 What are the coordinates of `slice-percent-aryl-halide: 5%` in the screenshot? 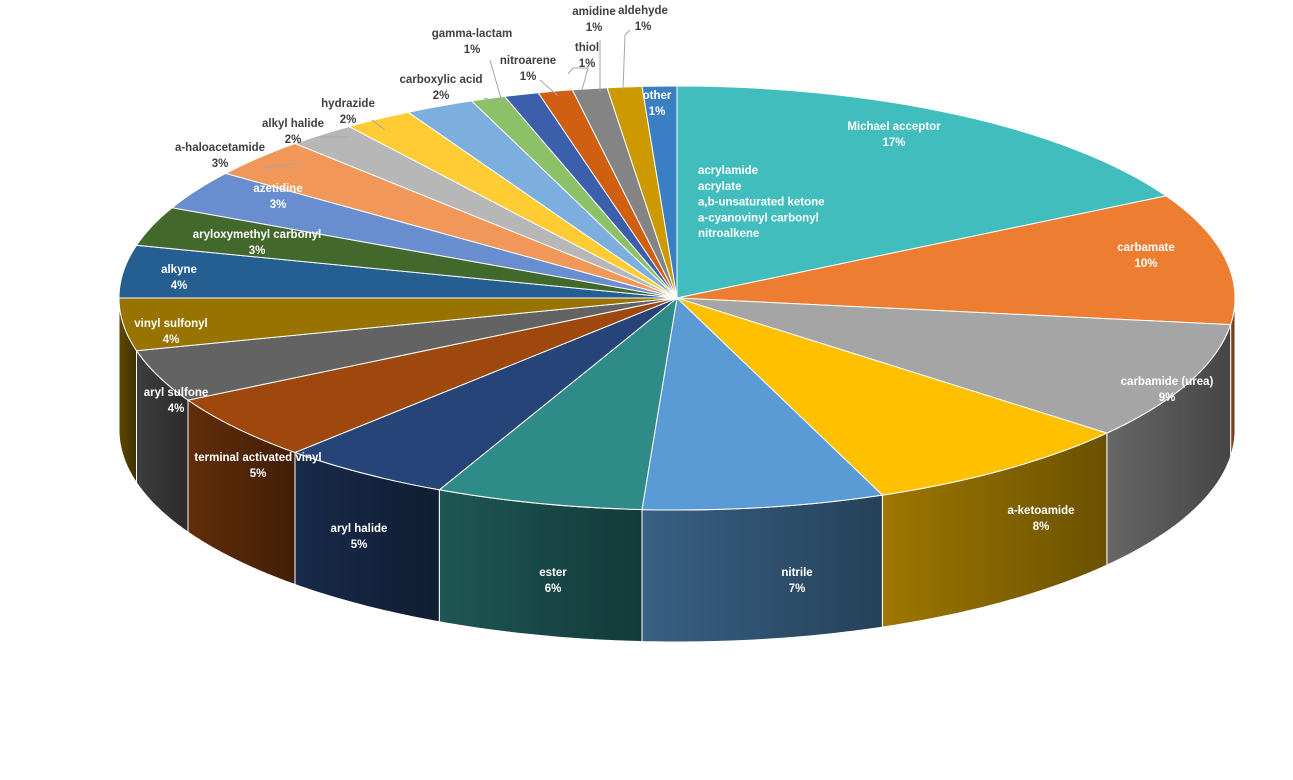 It's located at (359, 545).